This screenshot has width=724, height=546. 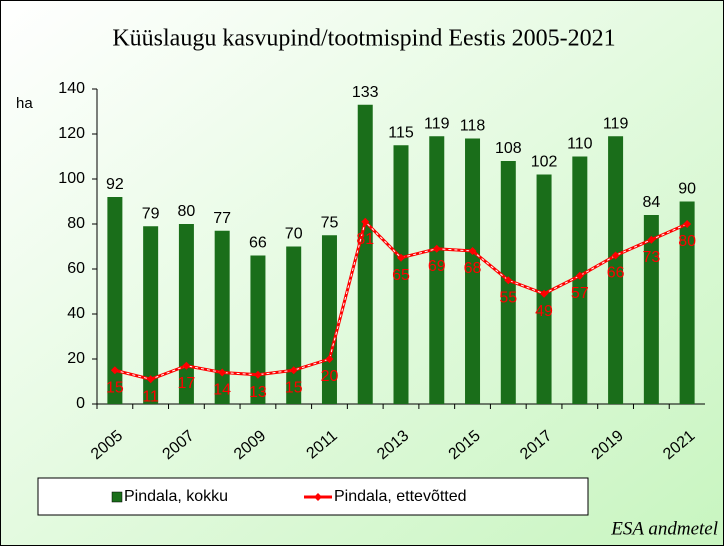 I want to click on y-tick-label: 140, so click(x=71, y=88).